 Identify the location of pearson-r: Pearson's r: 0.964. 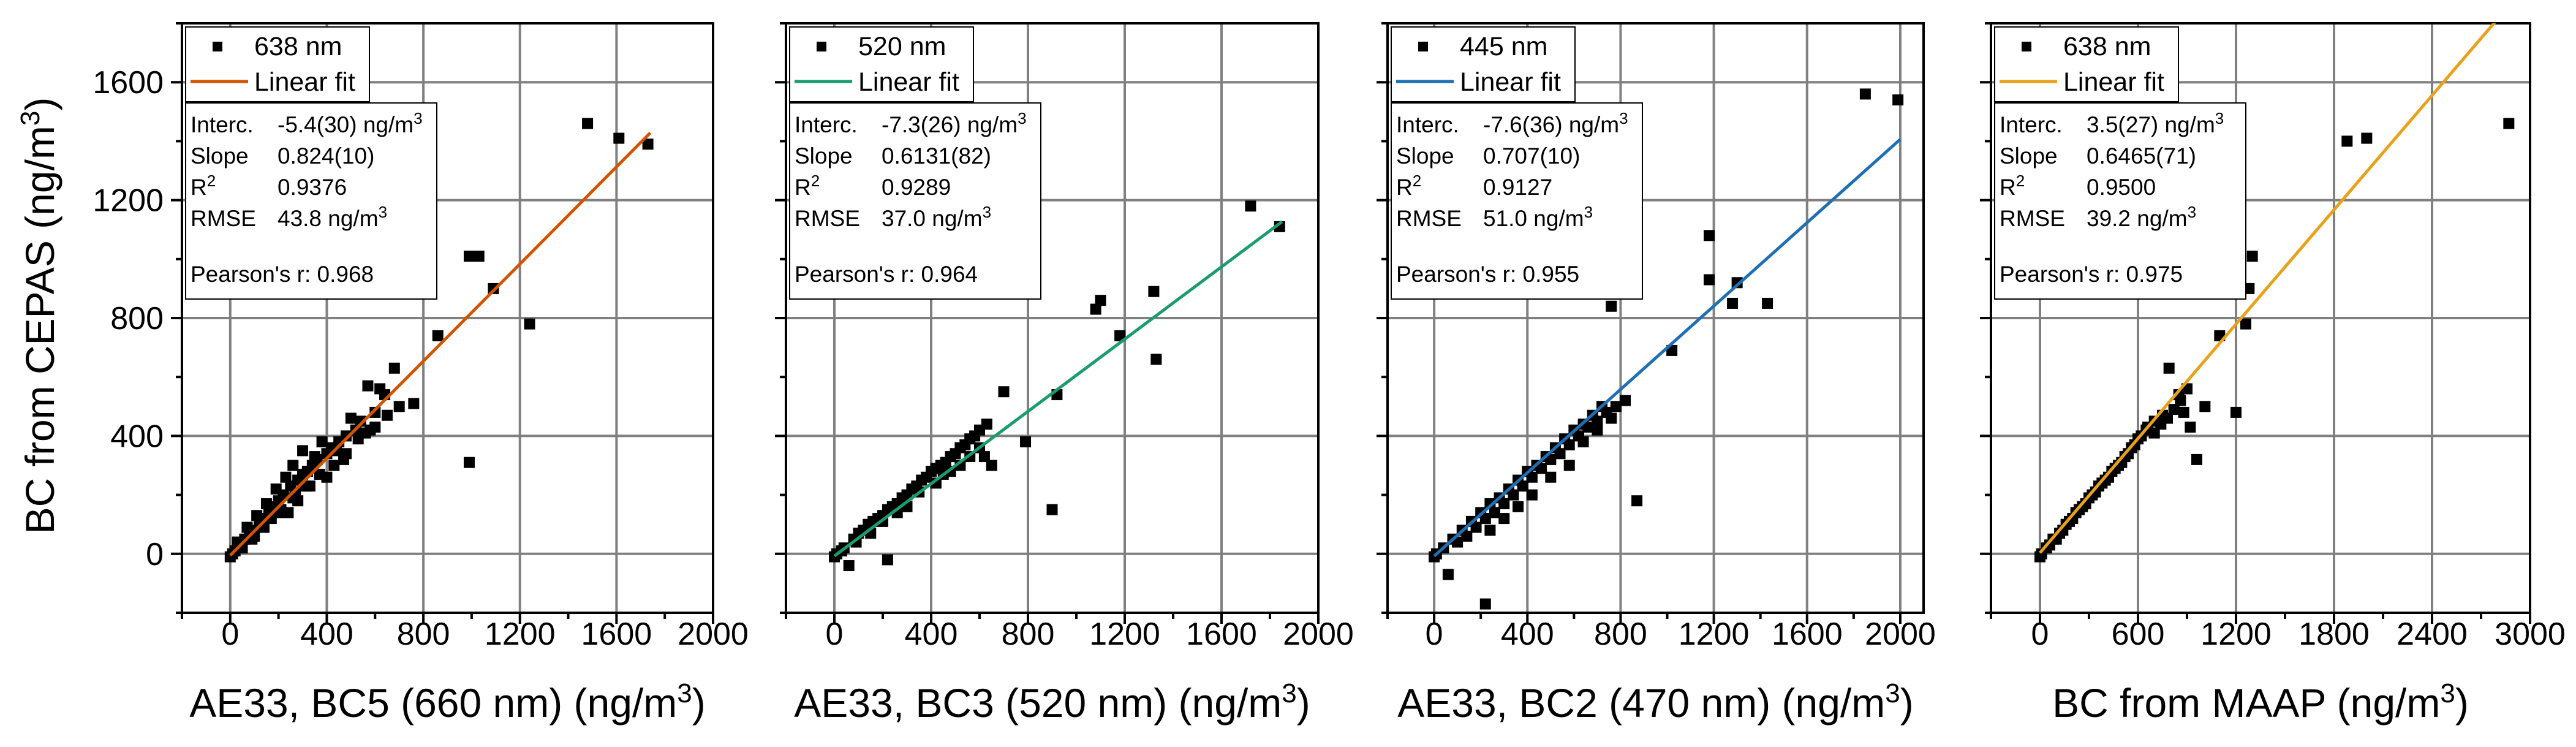
(886, 274).